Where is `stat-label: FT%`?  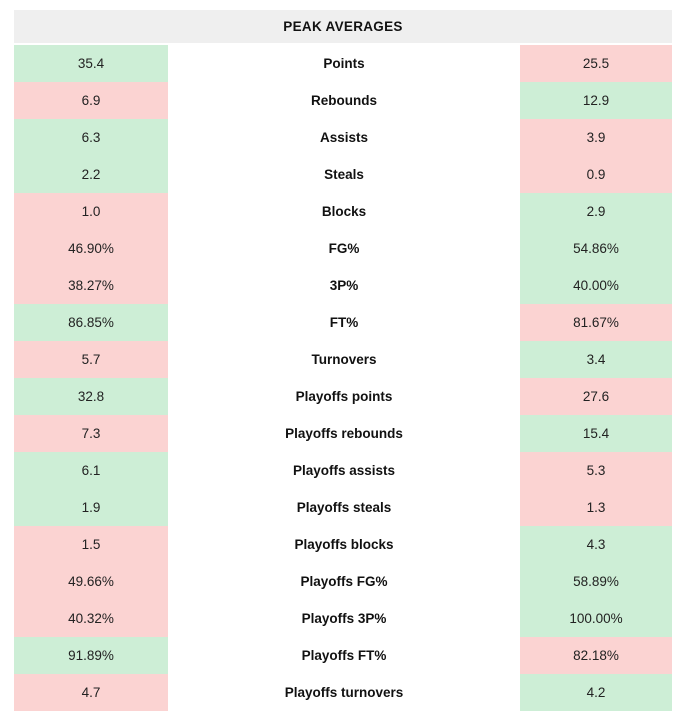 stat-label: FT% is located at coordinates (344, 322).